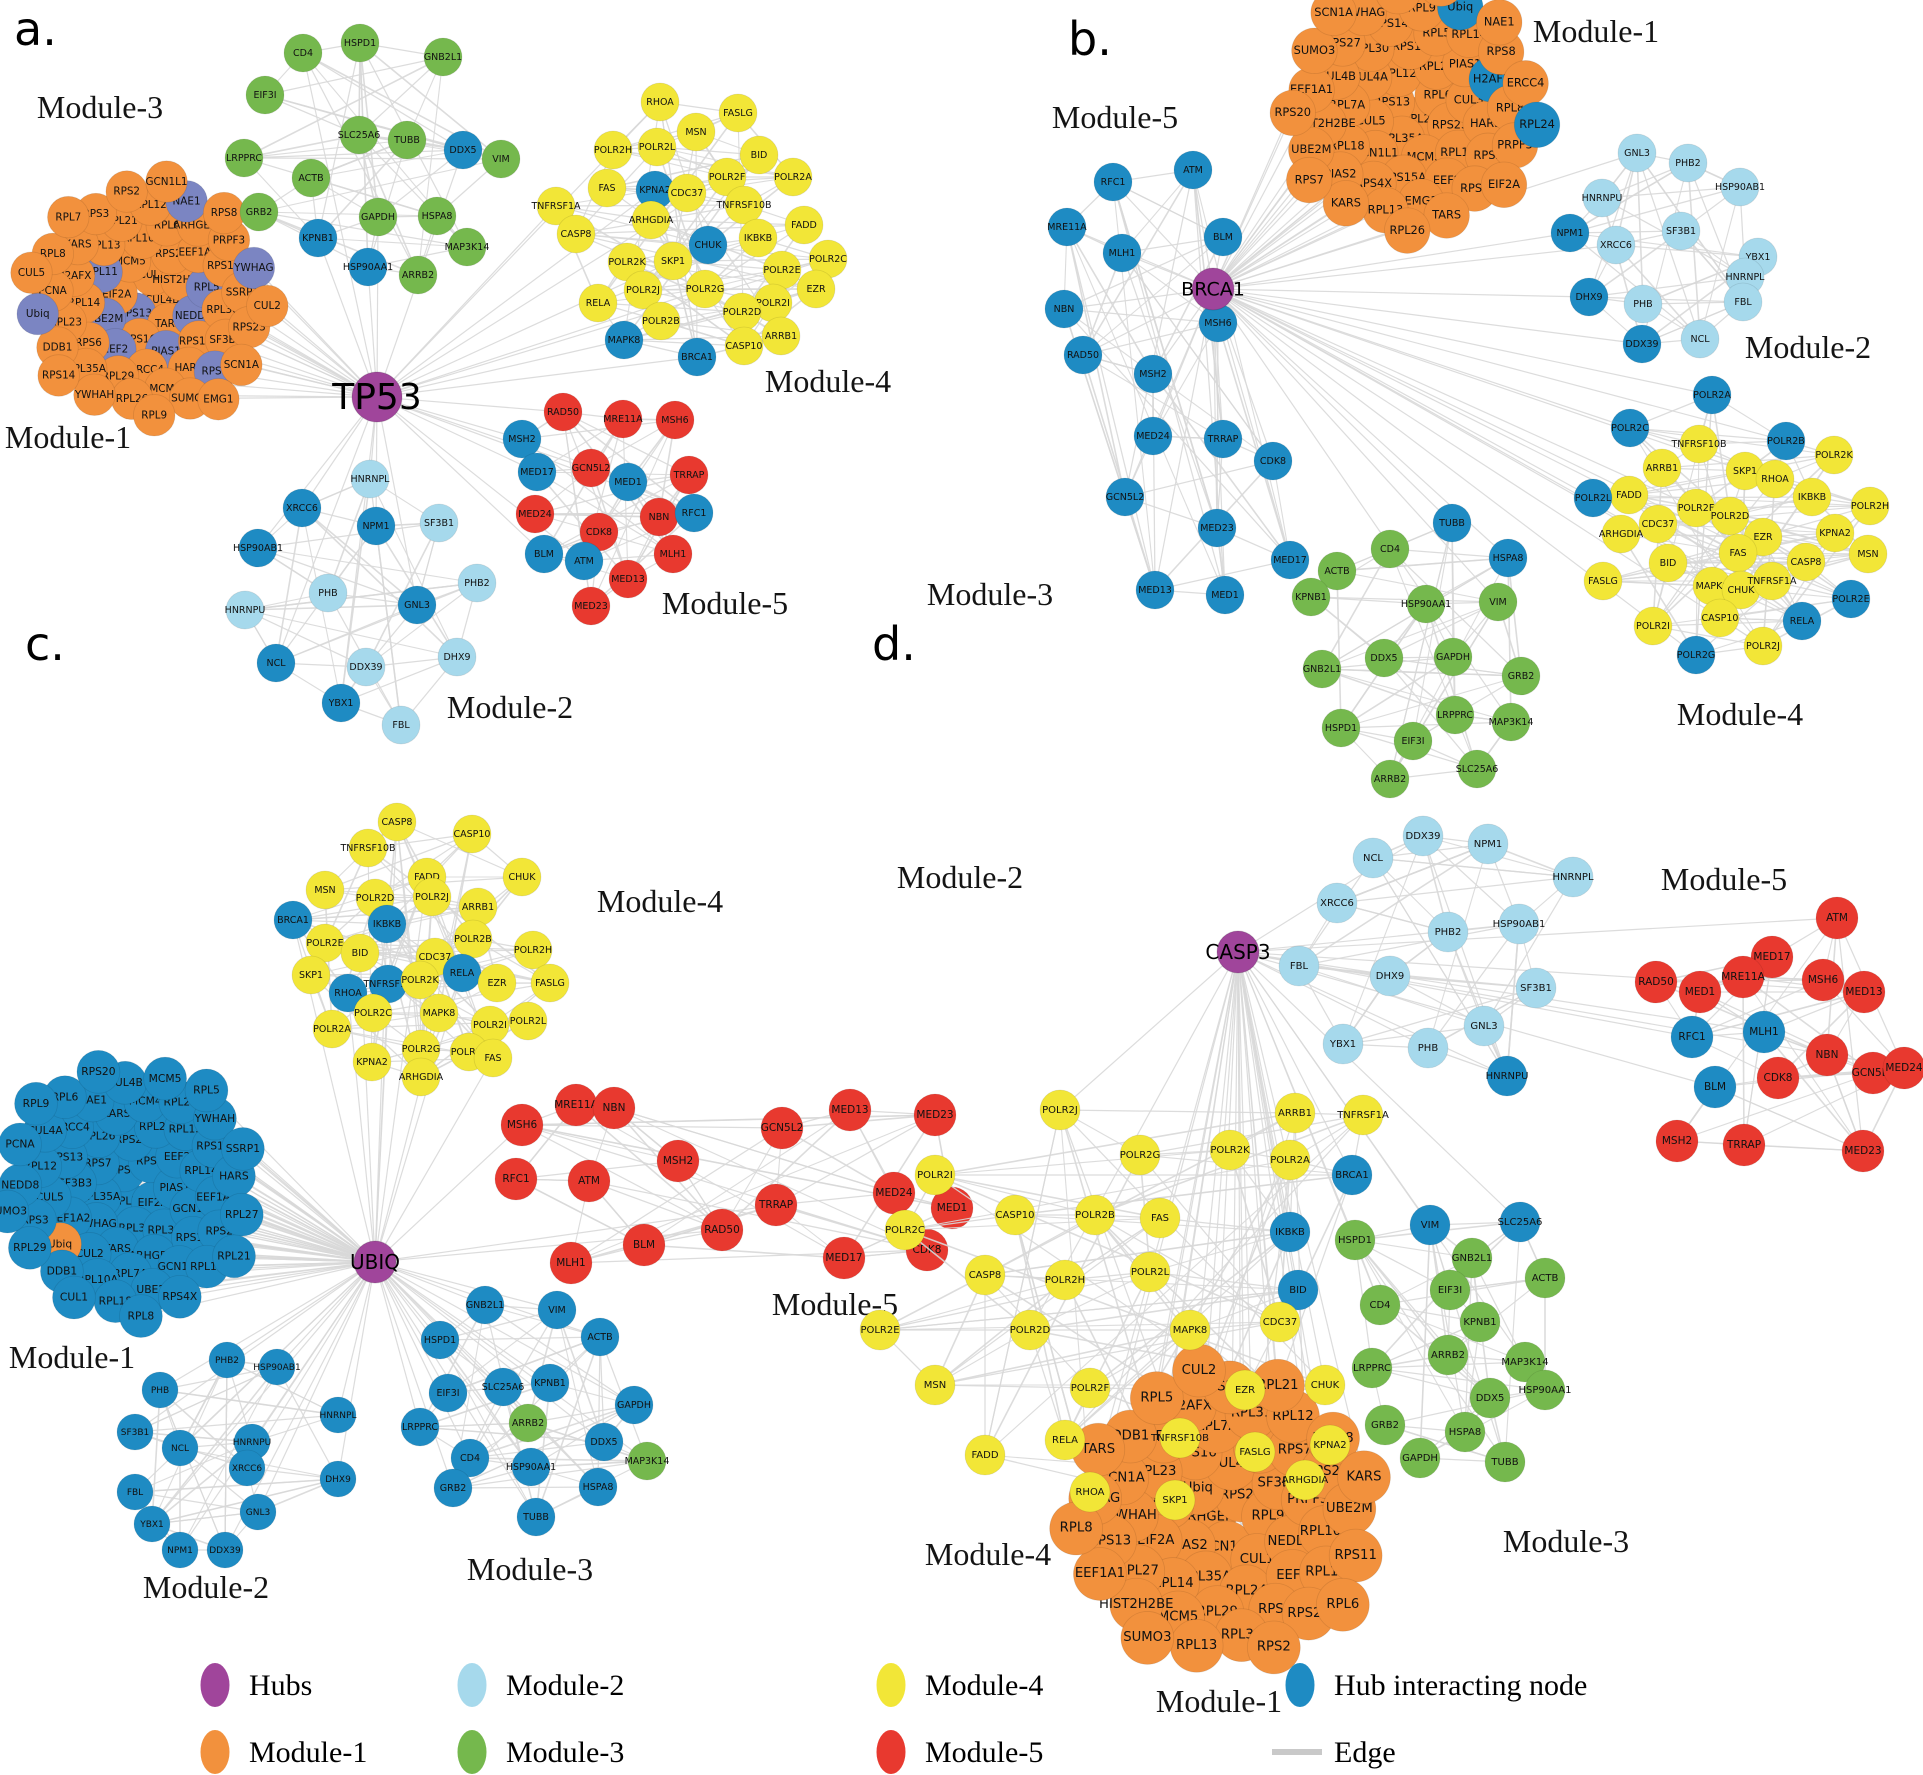 The width and height of the screenshot is (1923, 1775). I want to click on node-POLR2B, so click(661, 321).